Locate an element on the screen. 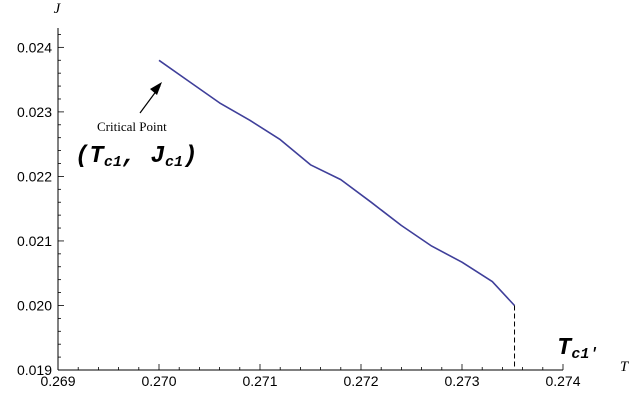 The image size is (629, 398). x-tick-label: 0.270 is located at coordinates (158, 381).